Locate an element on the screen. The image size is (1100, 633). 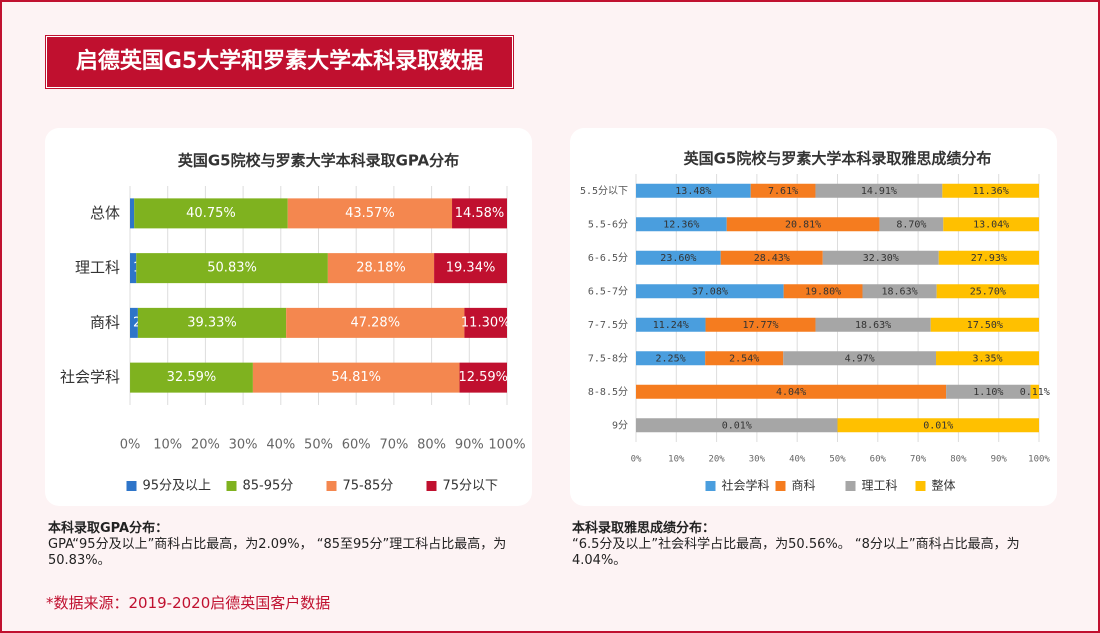
value-label: 14.58% is located at coordinates (480, 213).